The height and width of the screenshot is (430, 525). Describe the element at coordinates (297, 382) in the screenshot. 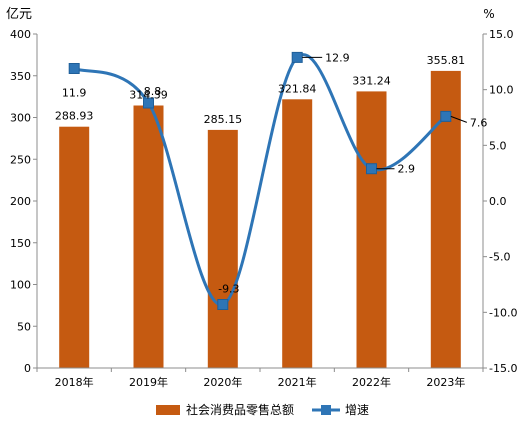

I see `x-tick-label: 2021年` at that location.